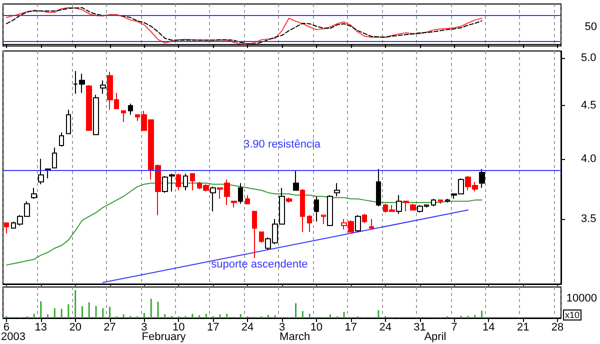  I want to click on text: 2003, so click(13, 337).